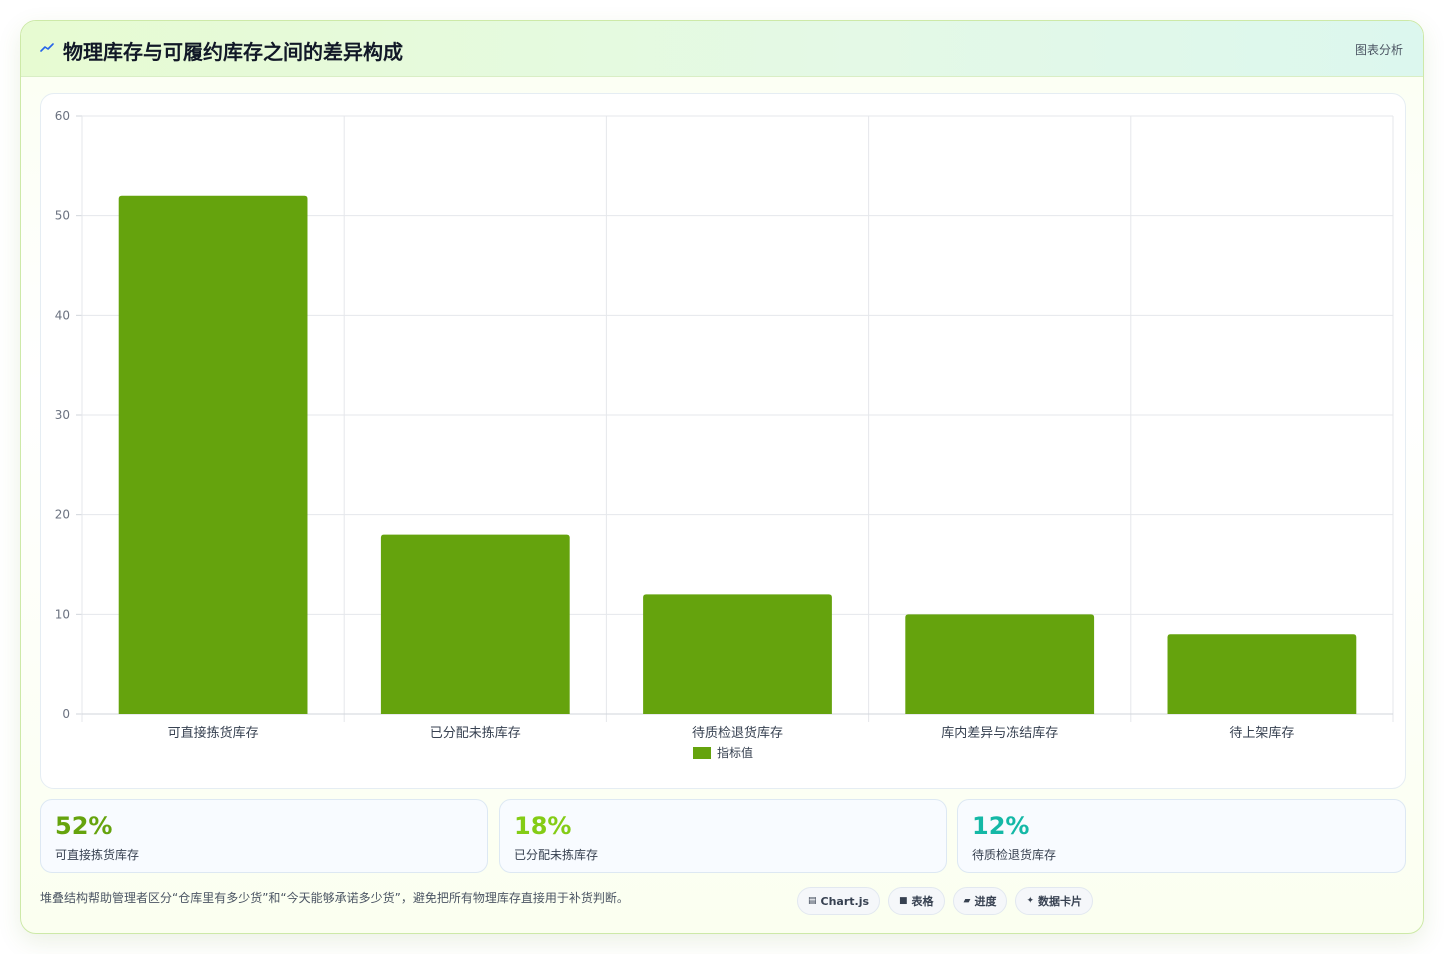 The width and height of the screenshot is (1444, 954). I want to click on stat-label: 待质检退货库存, so click(1014, 855).